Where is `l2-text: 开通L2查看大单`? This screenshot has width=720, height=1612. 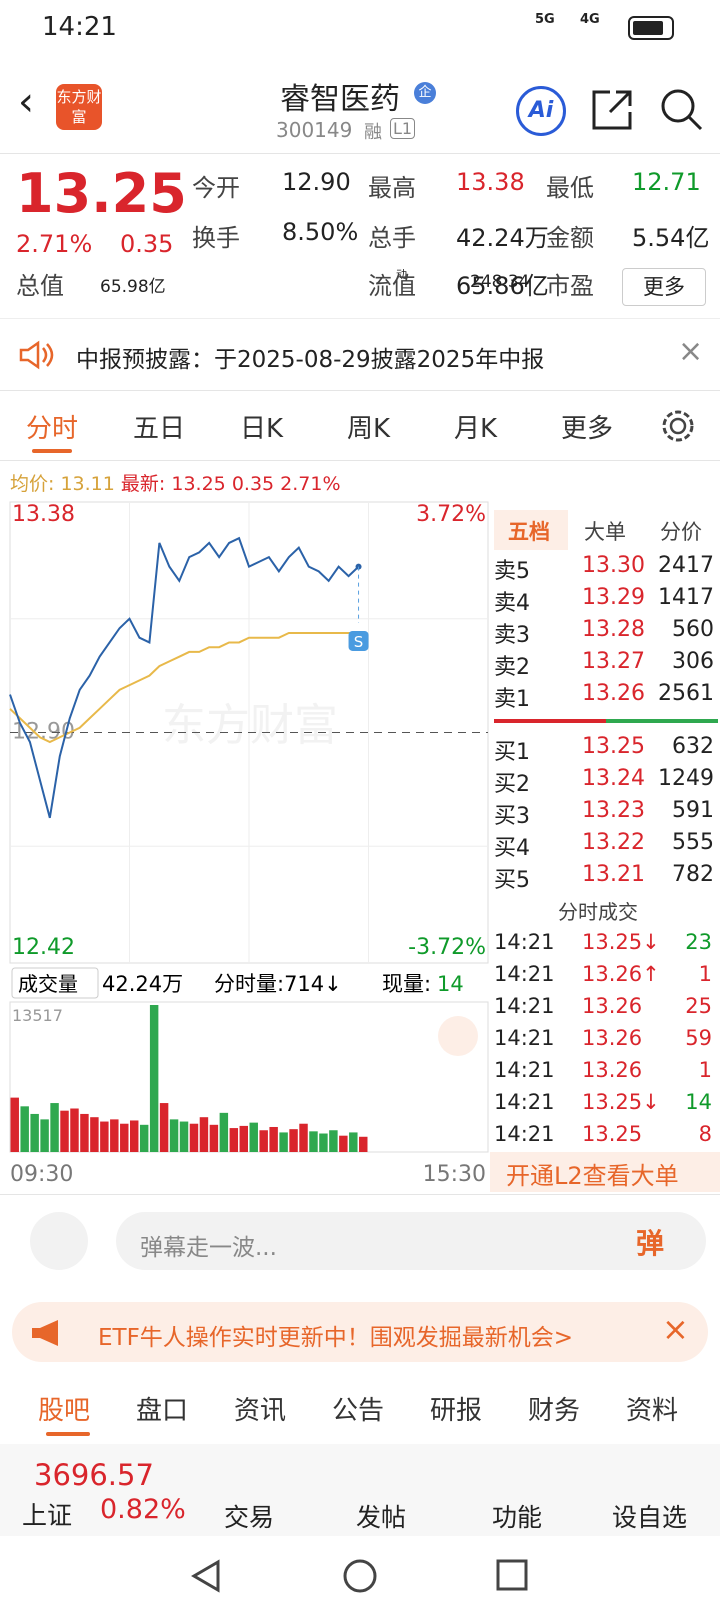
l2-text: 开通L2查看大单 is located at coordinates (592, 1176).